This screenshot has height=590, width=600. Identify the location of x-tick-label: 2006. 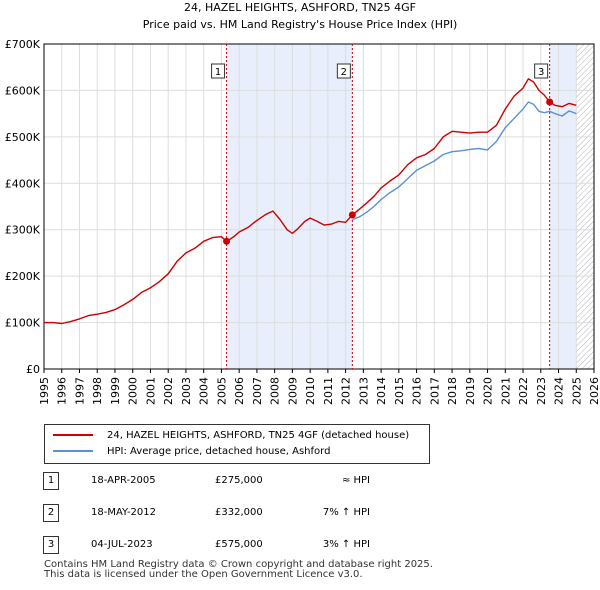
(239, 391).